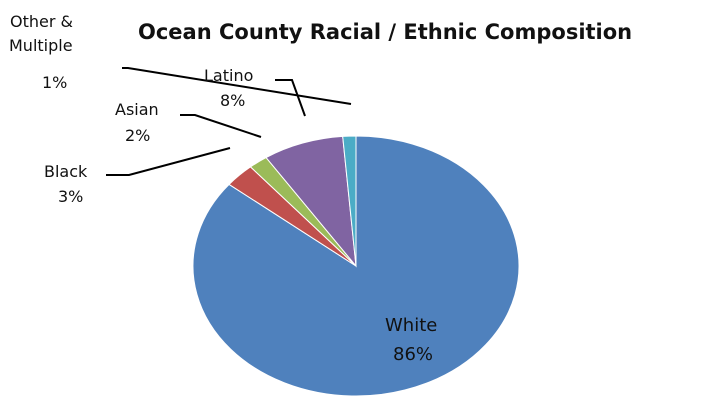 This screenshot has height=399, width=711. I want to click on label-asian-value: 2%, so click(137, 135).